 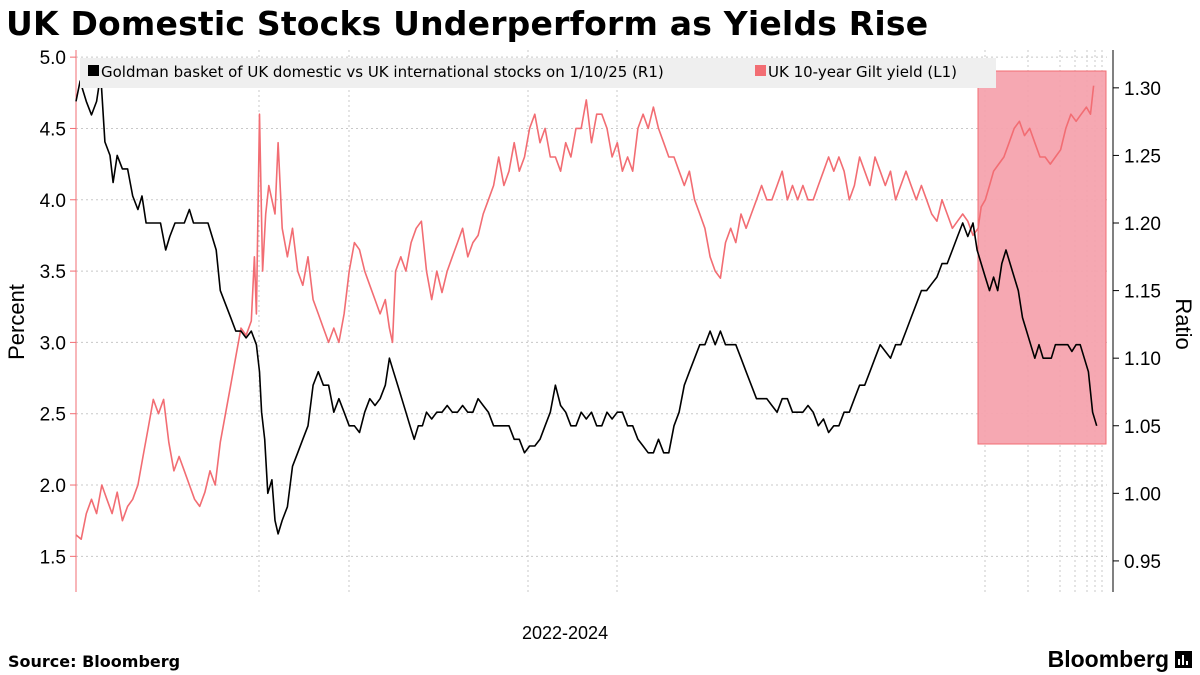 I want to click on highlight-region, so click(x=1042, y=257).